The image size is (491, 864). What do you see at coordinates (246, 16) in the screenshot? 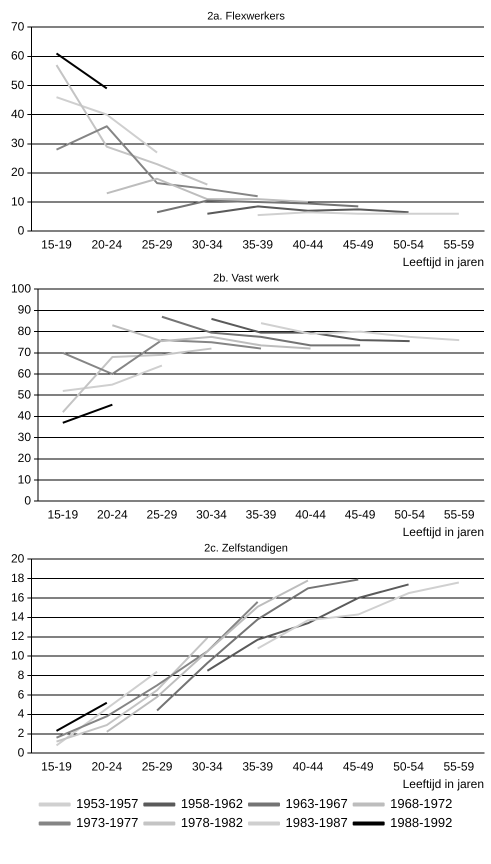
I see `chart-title: 2a. Flexwerkers` at bounding box center [246, 16].